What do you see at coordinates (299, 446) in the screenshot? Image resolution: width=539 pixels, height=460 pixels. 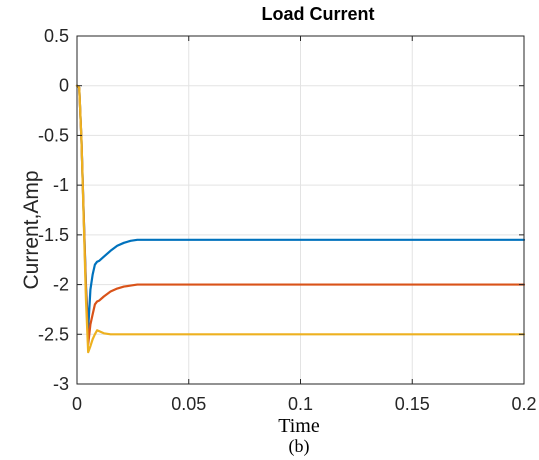 I see `figure-caption: (b)` at bounding box center [299, 446].